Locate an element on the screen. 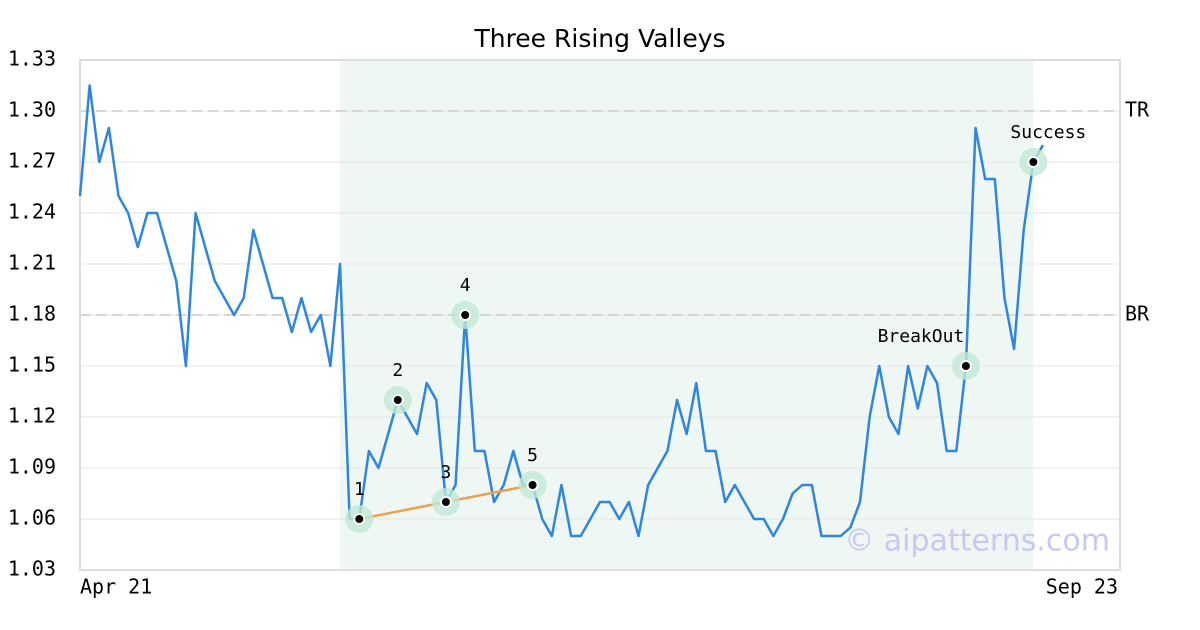  annotation-label: BreakOut is located at coordinates (921, 336).